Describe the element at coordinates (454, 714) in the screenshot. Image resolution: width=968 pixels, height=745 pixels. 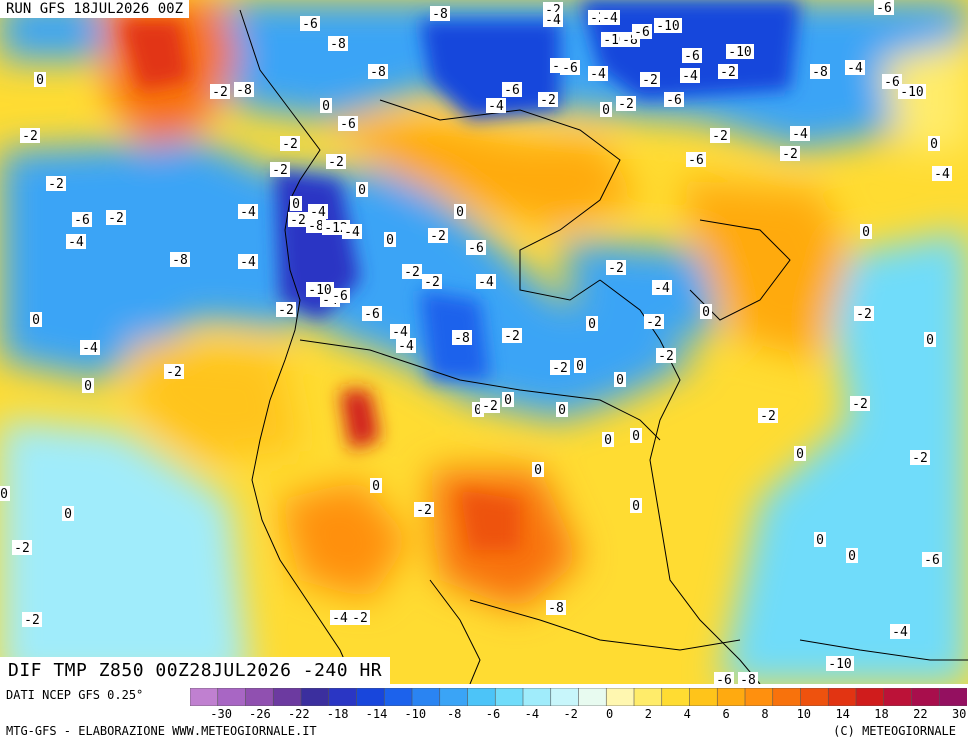
I see `color-scale-tick-label: -8` at that location.